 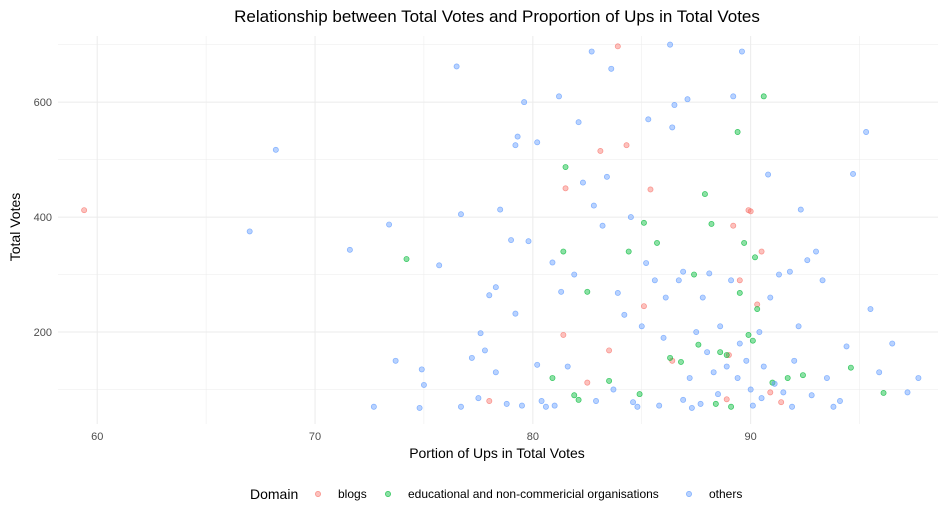 I want to click on legend-label: others, so click(x=725, y=494).